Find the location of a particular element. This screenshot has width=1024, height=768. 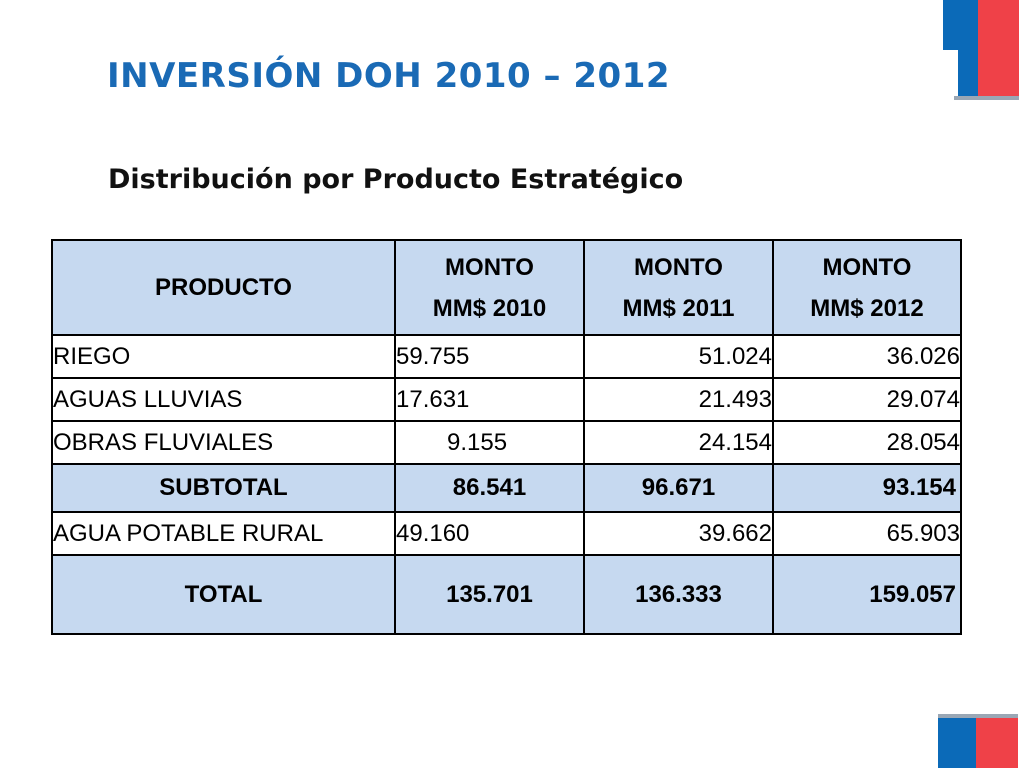

row-producto: OBRAS FLUVIALES is located at coordinates (223, 442).